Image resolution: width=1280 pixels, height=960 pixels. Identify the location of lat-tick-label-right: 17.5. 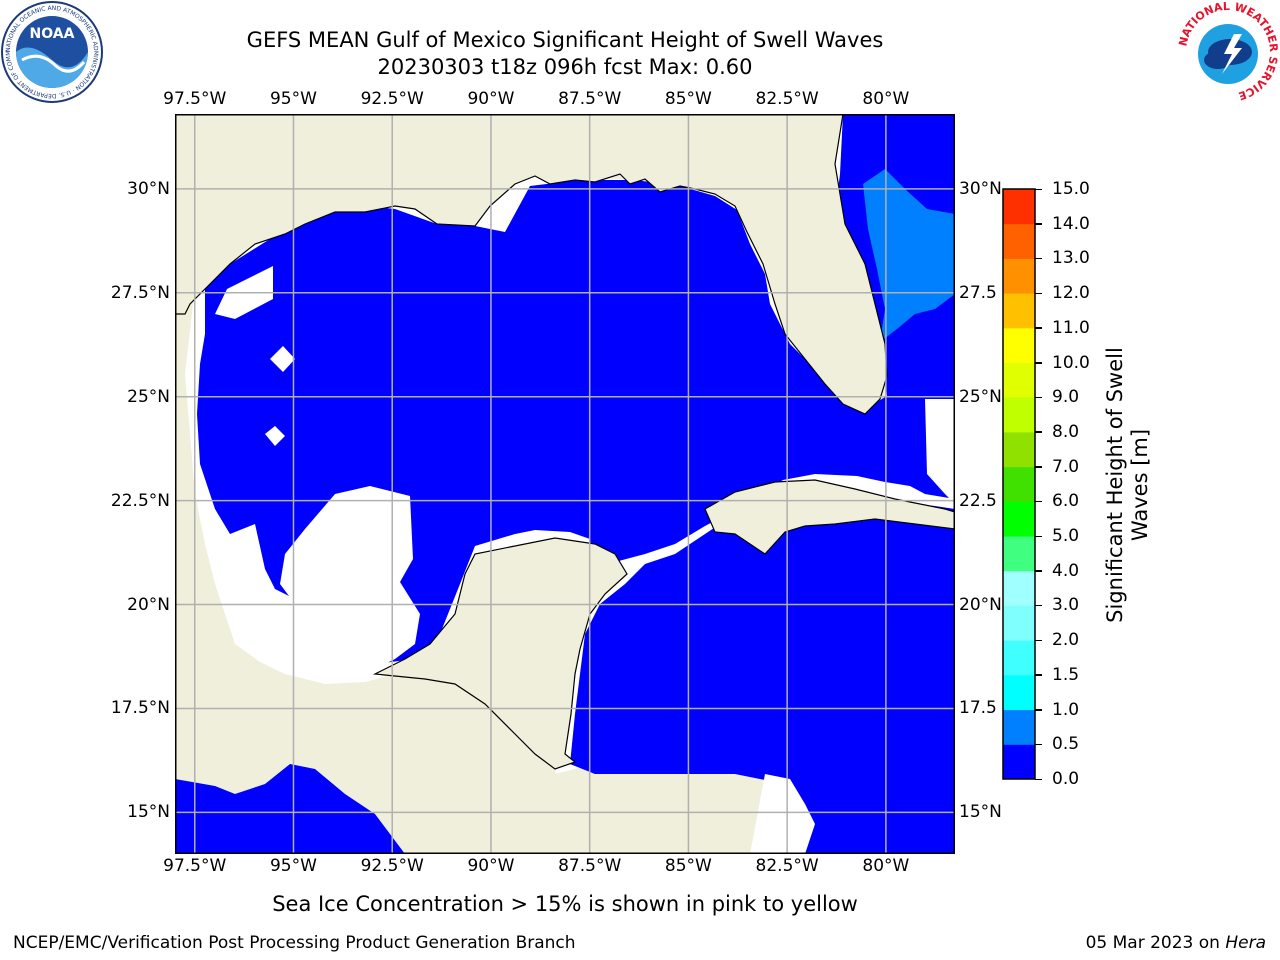
(978, 708).